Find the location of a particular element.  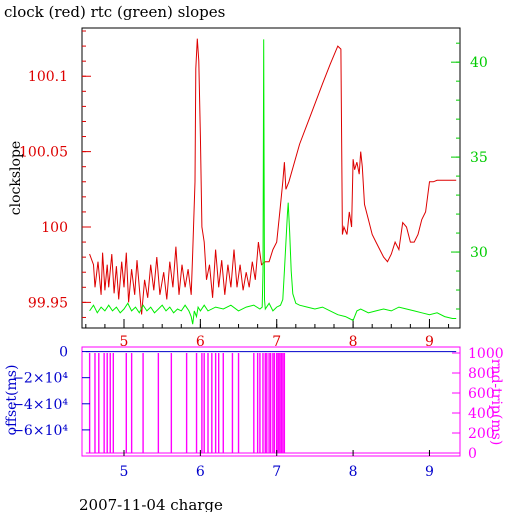

y2-tick-label: 200 is located at coordinates (481, 434).